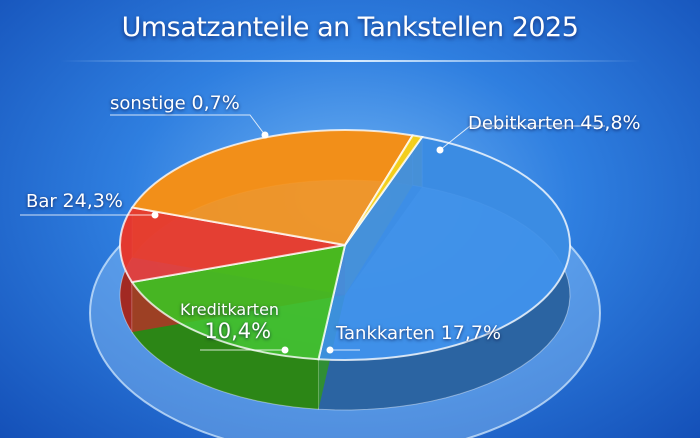 The height and width of the screenshot is (438, 700). What do you see at coordinates (232, 245) in the screenshot?
I see `slice-kreditkarten` at bounding box center [232, 245].